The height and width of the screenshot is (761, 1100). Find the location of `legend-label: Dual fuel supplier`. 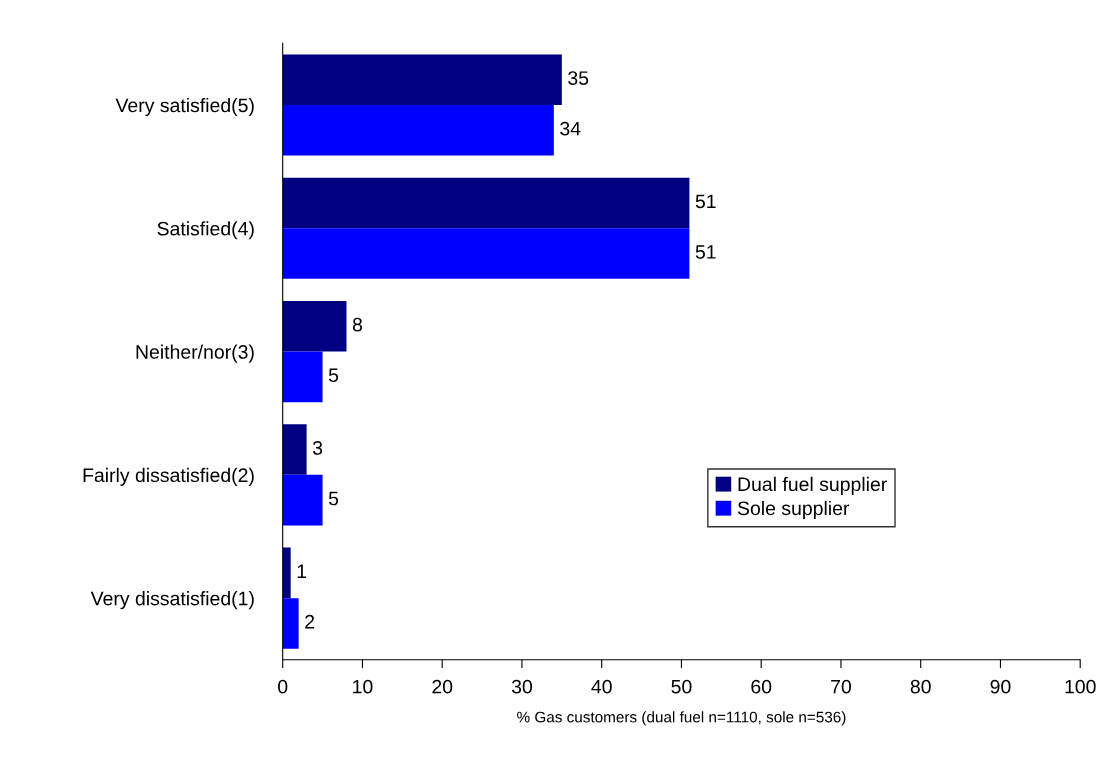

legend-label: Dual fuel supplier is located at coordinates (812, 485).